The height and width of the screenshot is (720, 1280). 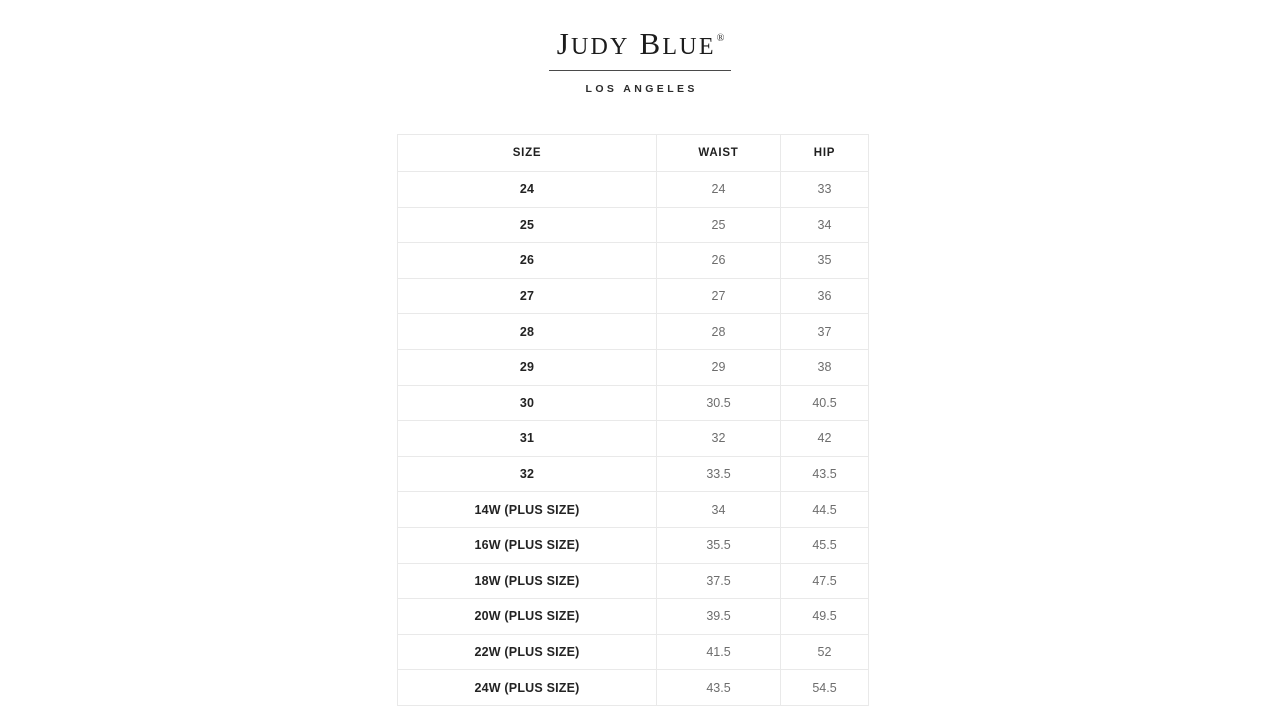 What do you see at coordinates (563, 43) in the screenshot?
I see `brand-letter-j: J` at bounding box center [563, 43].